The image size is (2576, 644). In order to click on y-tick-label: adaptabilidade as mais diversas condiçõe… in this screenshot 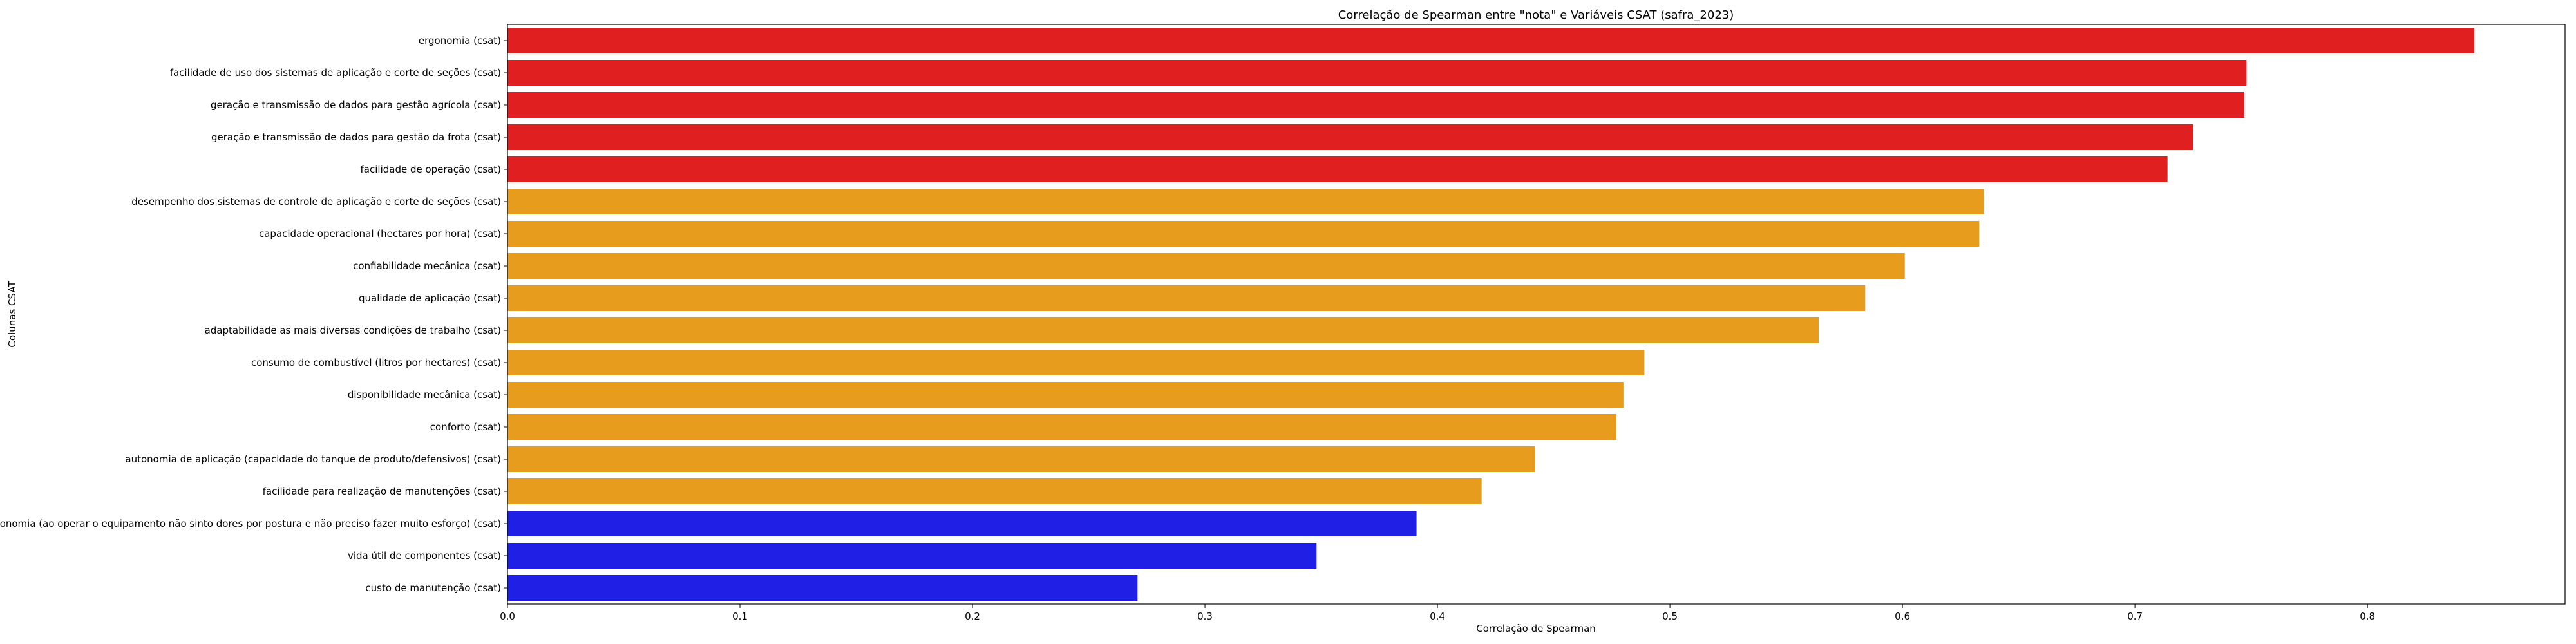, I will do `click(353, 331)`.